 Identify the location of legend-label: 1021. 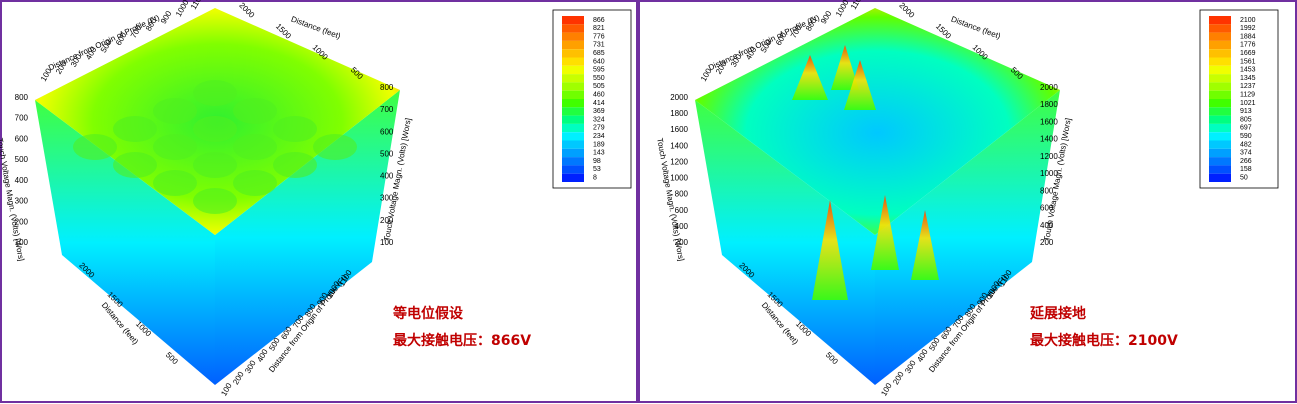
(1248, 103).